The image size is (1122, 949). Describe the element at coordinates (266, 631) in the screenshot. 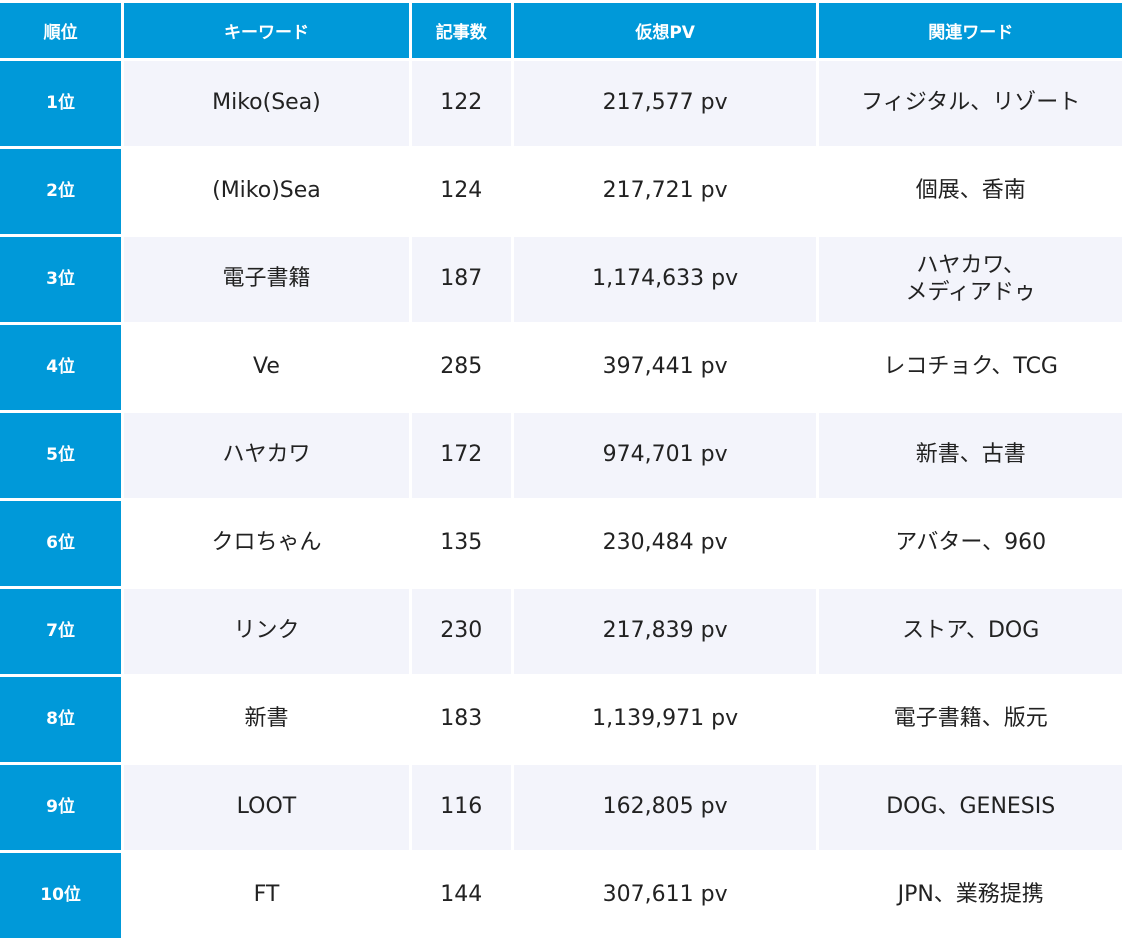

I see `keyword-cell: リンク` at that location.